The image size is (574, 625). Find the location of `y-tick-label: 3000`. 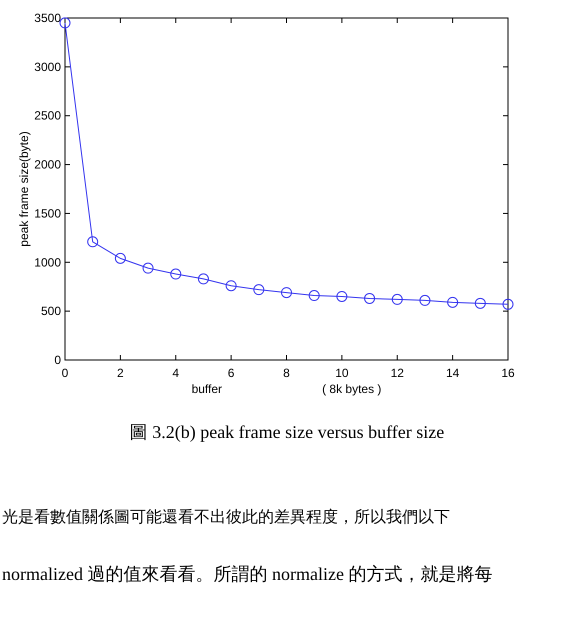

y-tick-label: 3000 is located at coordinates (48, 67).